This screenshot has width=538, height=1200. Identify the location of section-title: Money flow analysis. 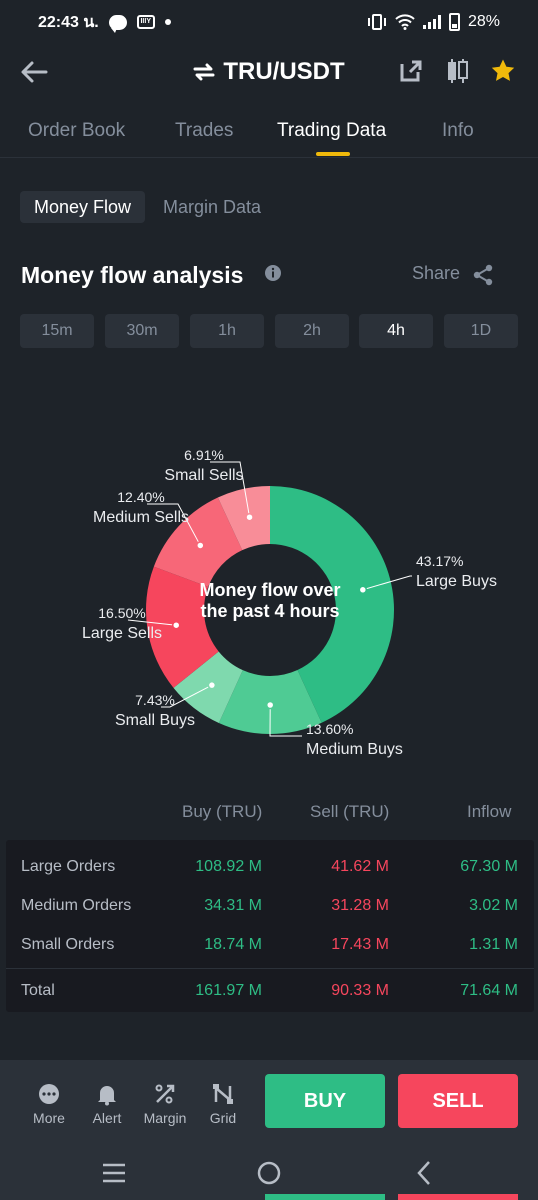
(132, 275).